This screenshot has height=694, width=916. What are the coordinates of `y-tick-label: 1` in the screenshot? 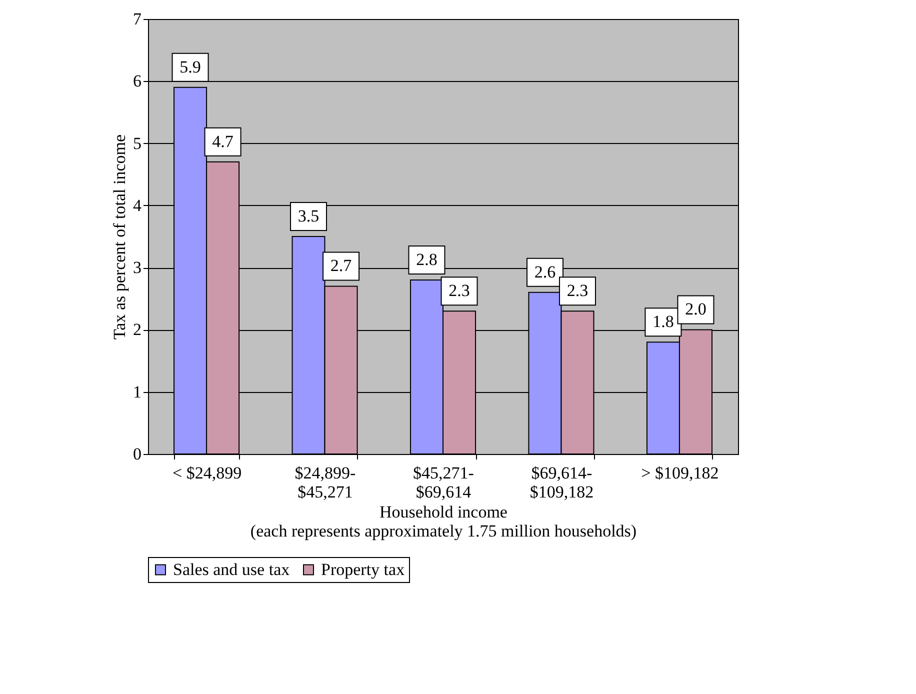 It's located at (137, 392).